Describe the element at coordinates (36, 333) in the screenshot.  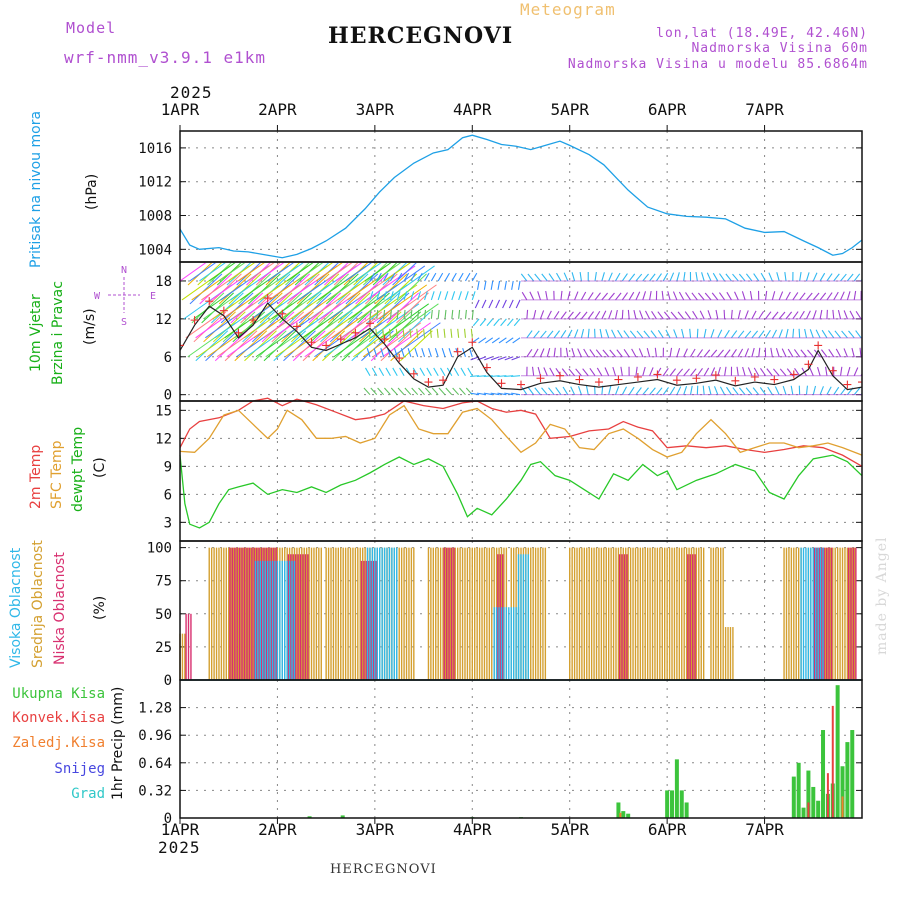
I see `wind-ylabel-1: 10m Vjetar` at that location.